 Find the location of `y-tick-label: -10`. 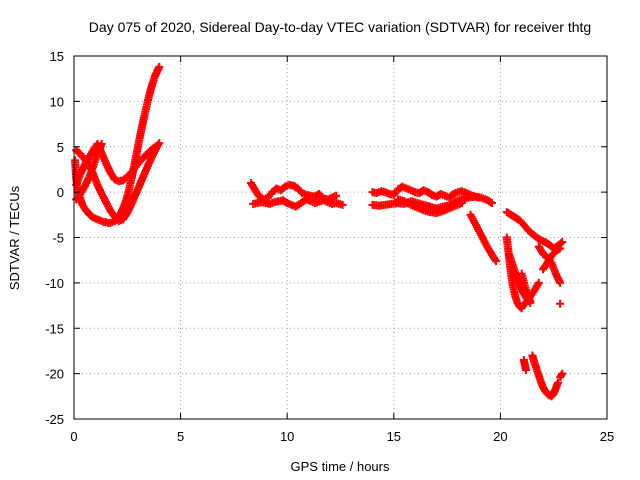

y-tick-label: -10 is located at coordinates (54, 283).